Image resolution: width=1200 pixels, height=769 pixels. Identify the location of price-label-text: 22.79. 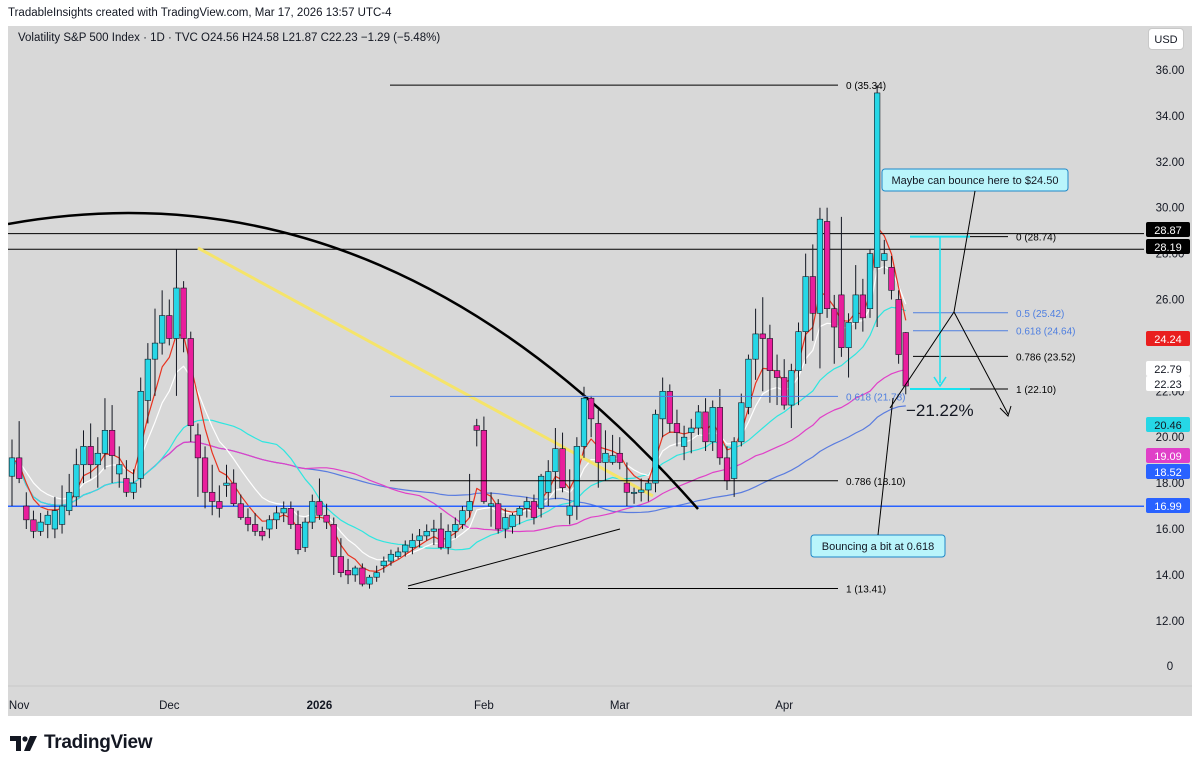
(1168, 370).